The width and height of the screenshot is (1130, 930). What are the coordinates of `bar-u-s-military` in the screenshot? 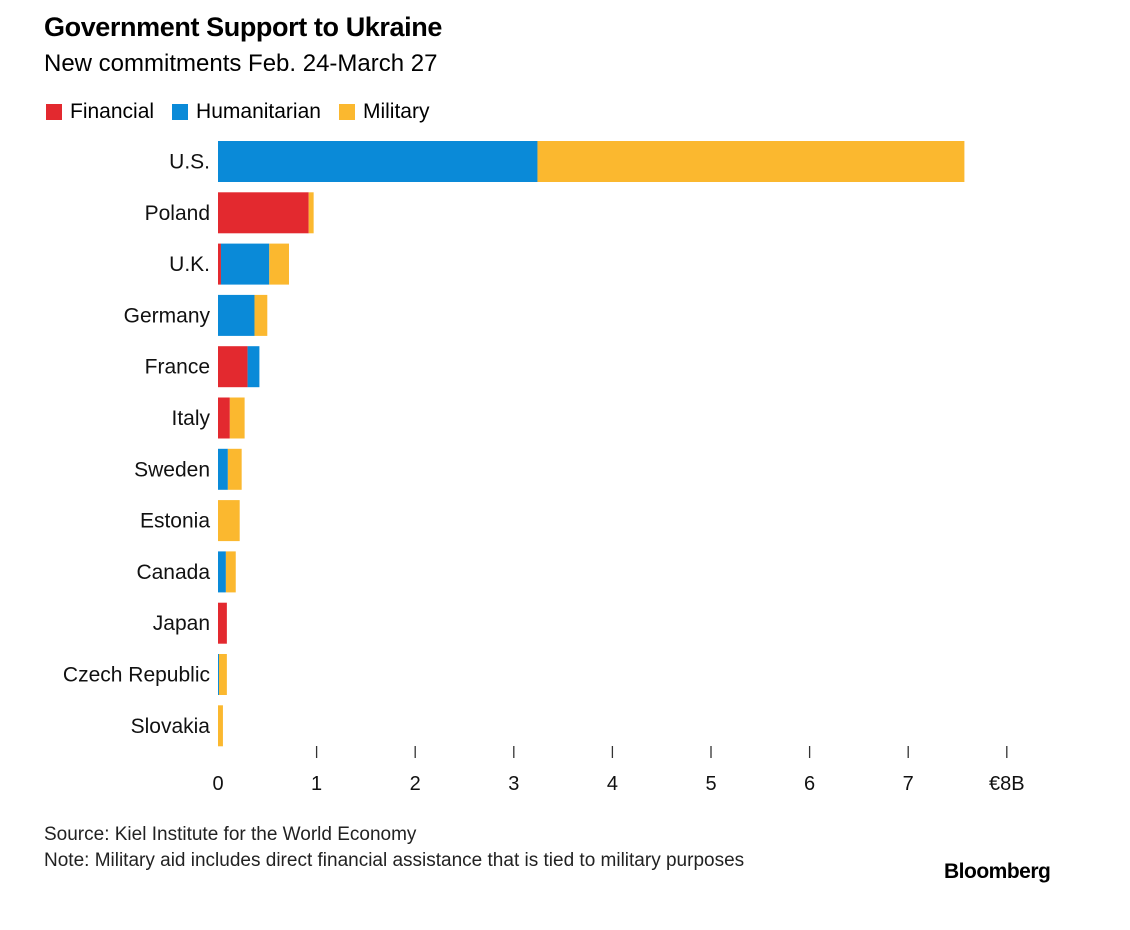 It's located at (751, 161).